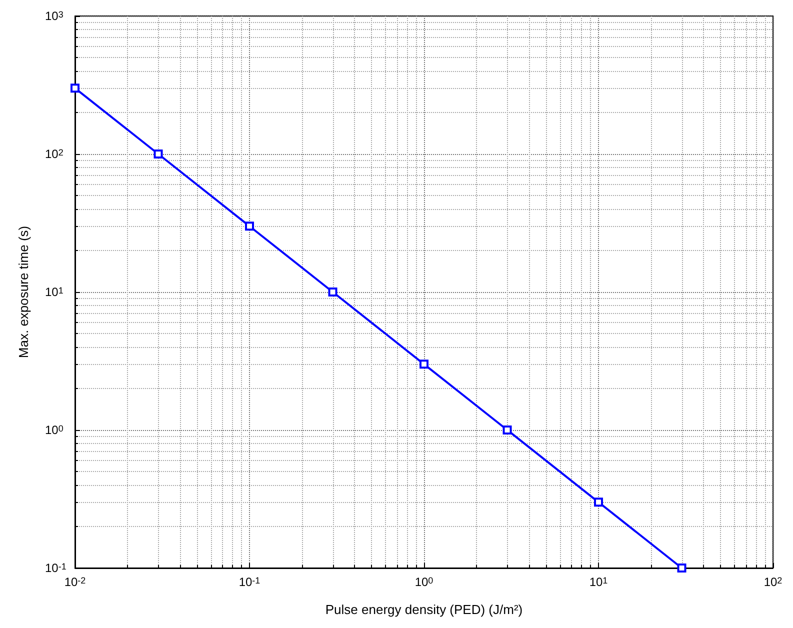  I want to click on x-axis-title: Pulse energy density (PED) (J/m²), so click(424, 609).